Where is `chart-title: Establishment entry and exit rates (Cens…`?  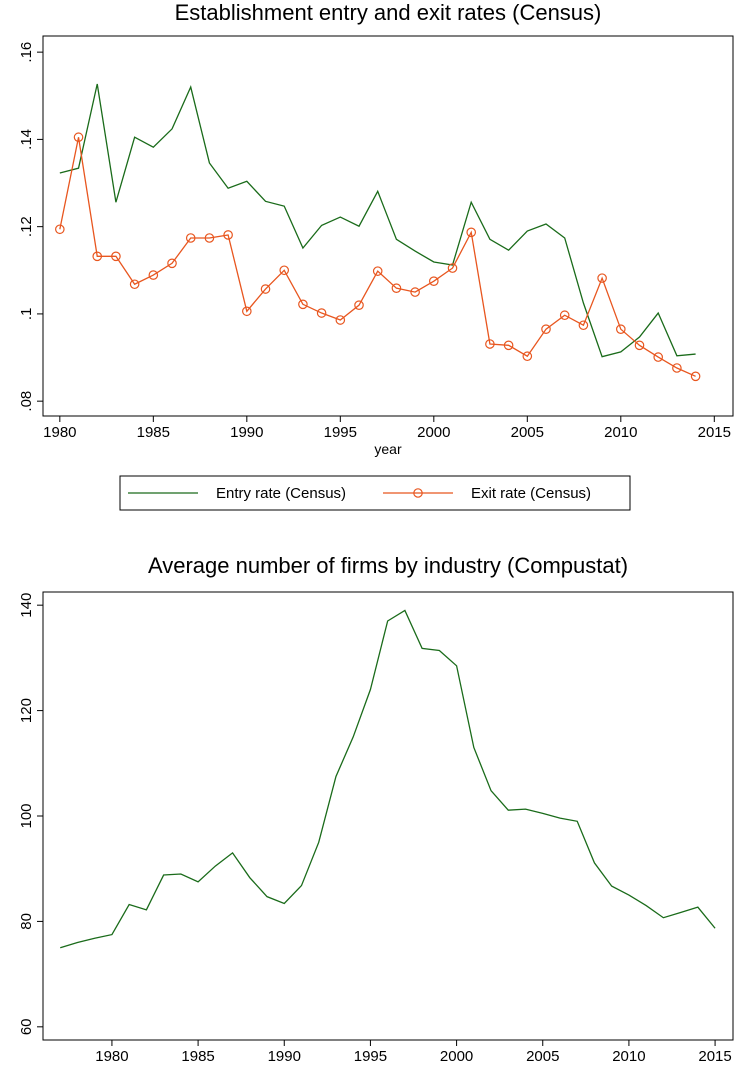
chart-title: Establishment entry and exit rates (Cens… is located at coordinates (388, 12).